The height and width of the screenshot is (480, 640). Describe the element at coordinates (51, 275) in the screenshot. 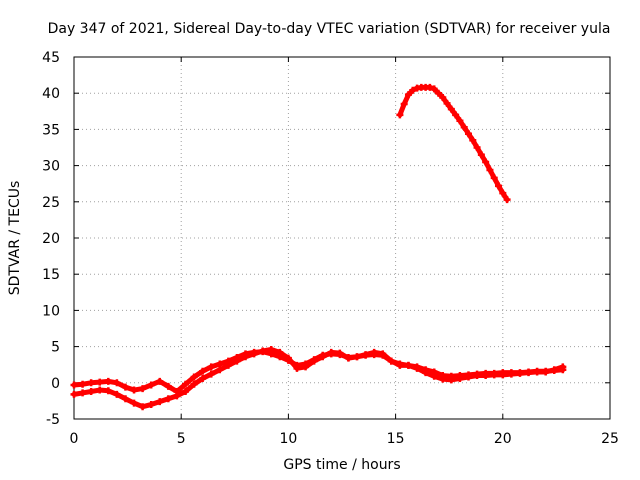

I see `y-tick-label: 15` at that location.